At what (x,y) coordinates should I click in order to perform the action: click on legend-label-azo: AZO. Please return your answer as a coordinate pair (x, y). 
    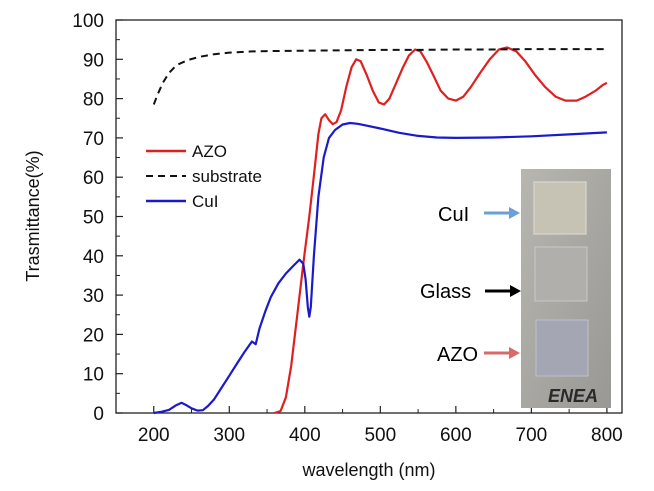
    Looking at the image, I should click on (209, 151).